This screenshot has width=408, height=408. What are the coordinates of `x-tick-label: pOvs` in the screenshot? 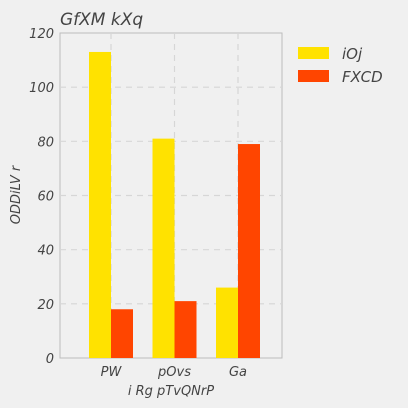 It's located at (174, 372).